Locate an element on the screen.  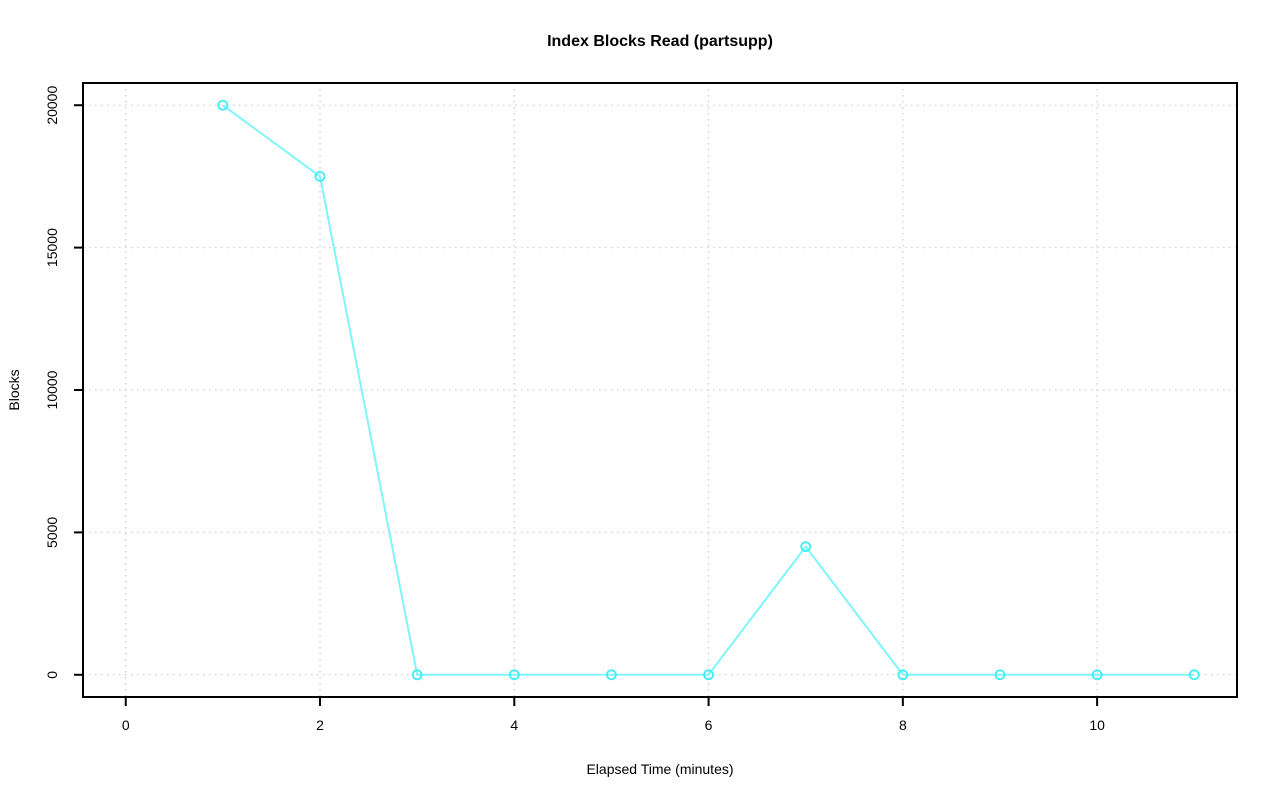
y-tick-label: 0 is located at coordinates (52, 675).